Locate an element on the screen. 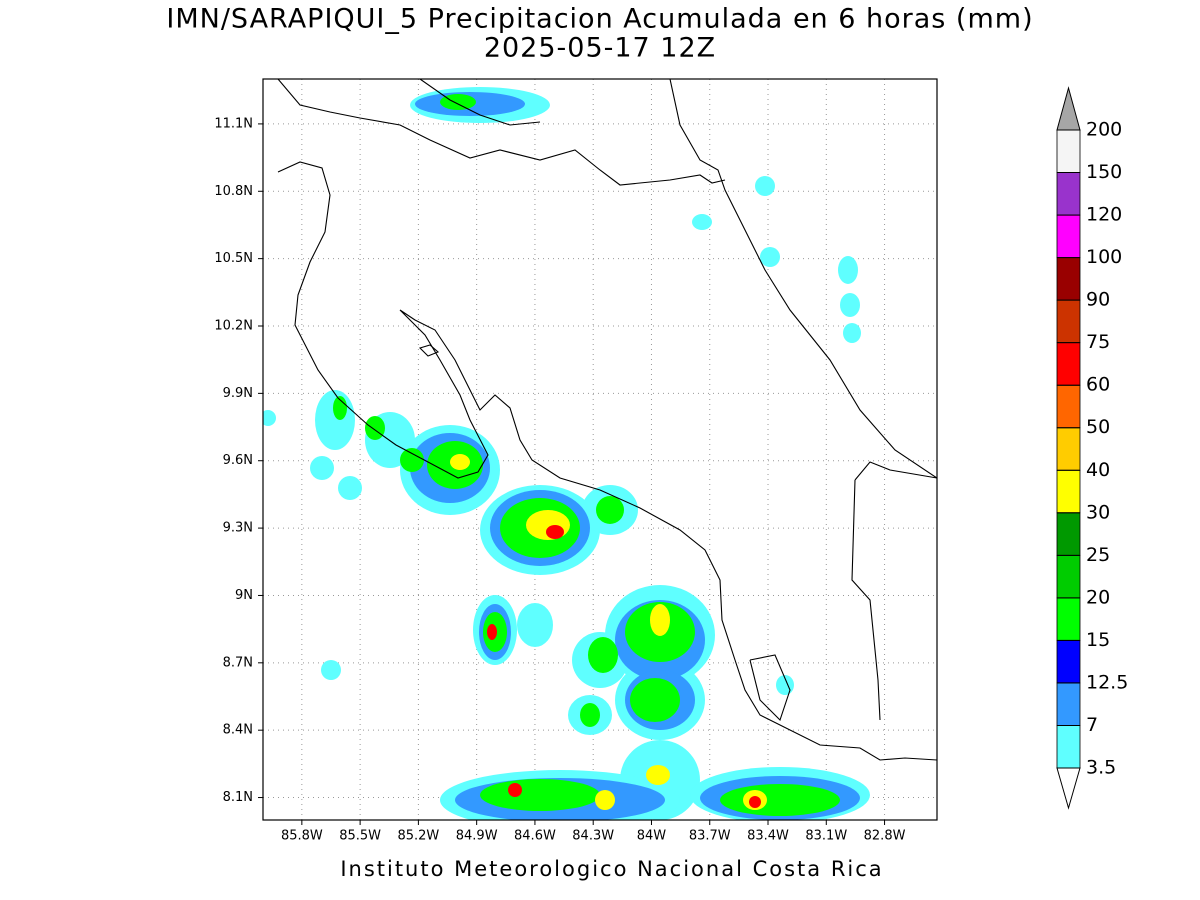 The image size is (1200, 900). lon-tick-label: 84.9W is located at coordinates (477, 836).